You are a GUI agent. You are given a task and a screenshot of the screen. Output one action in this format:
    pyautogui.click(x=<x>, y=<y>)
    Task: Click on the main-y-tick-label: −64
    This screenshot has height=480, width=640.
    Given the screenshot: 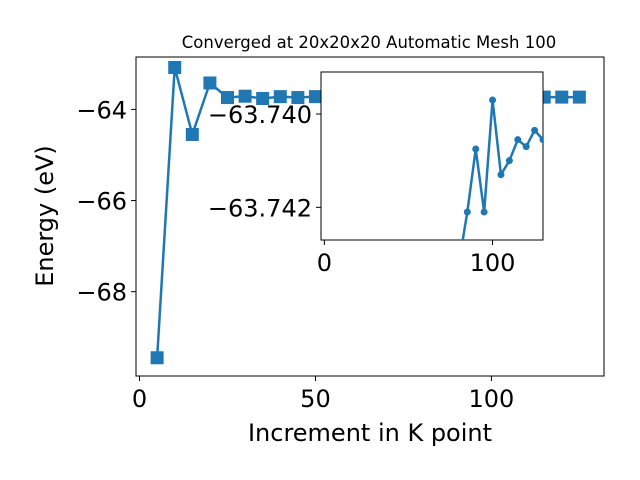 What is the action you would take?
    pyautogui.click(x=101, y=110)
    